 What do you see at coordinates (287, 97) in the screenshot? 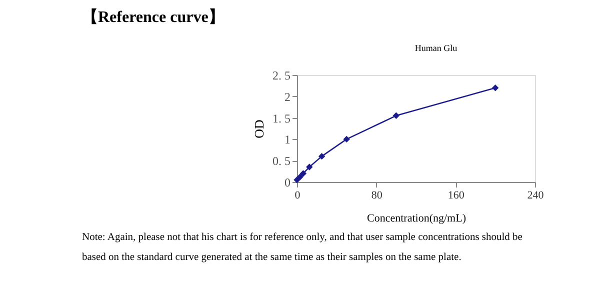
I see `y-tick-label: 2` at bounding box center [287, 97].